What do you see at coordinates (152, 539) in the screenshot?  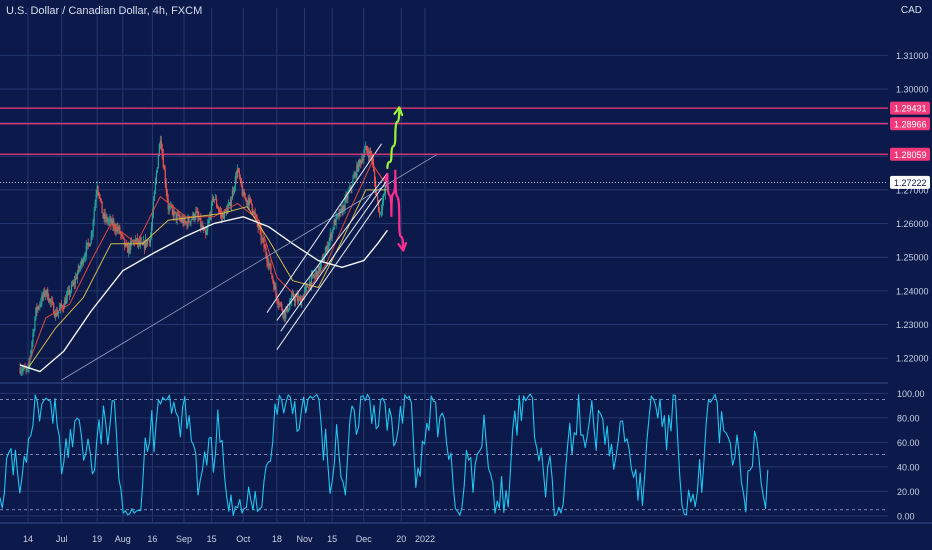 I see `time-tick-label: 16` at bounding box center [152, 539].